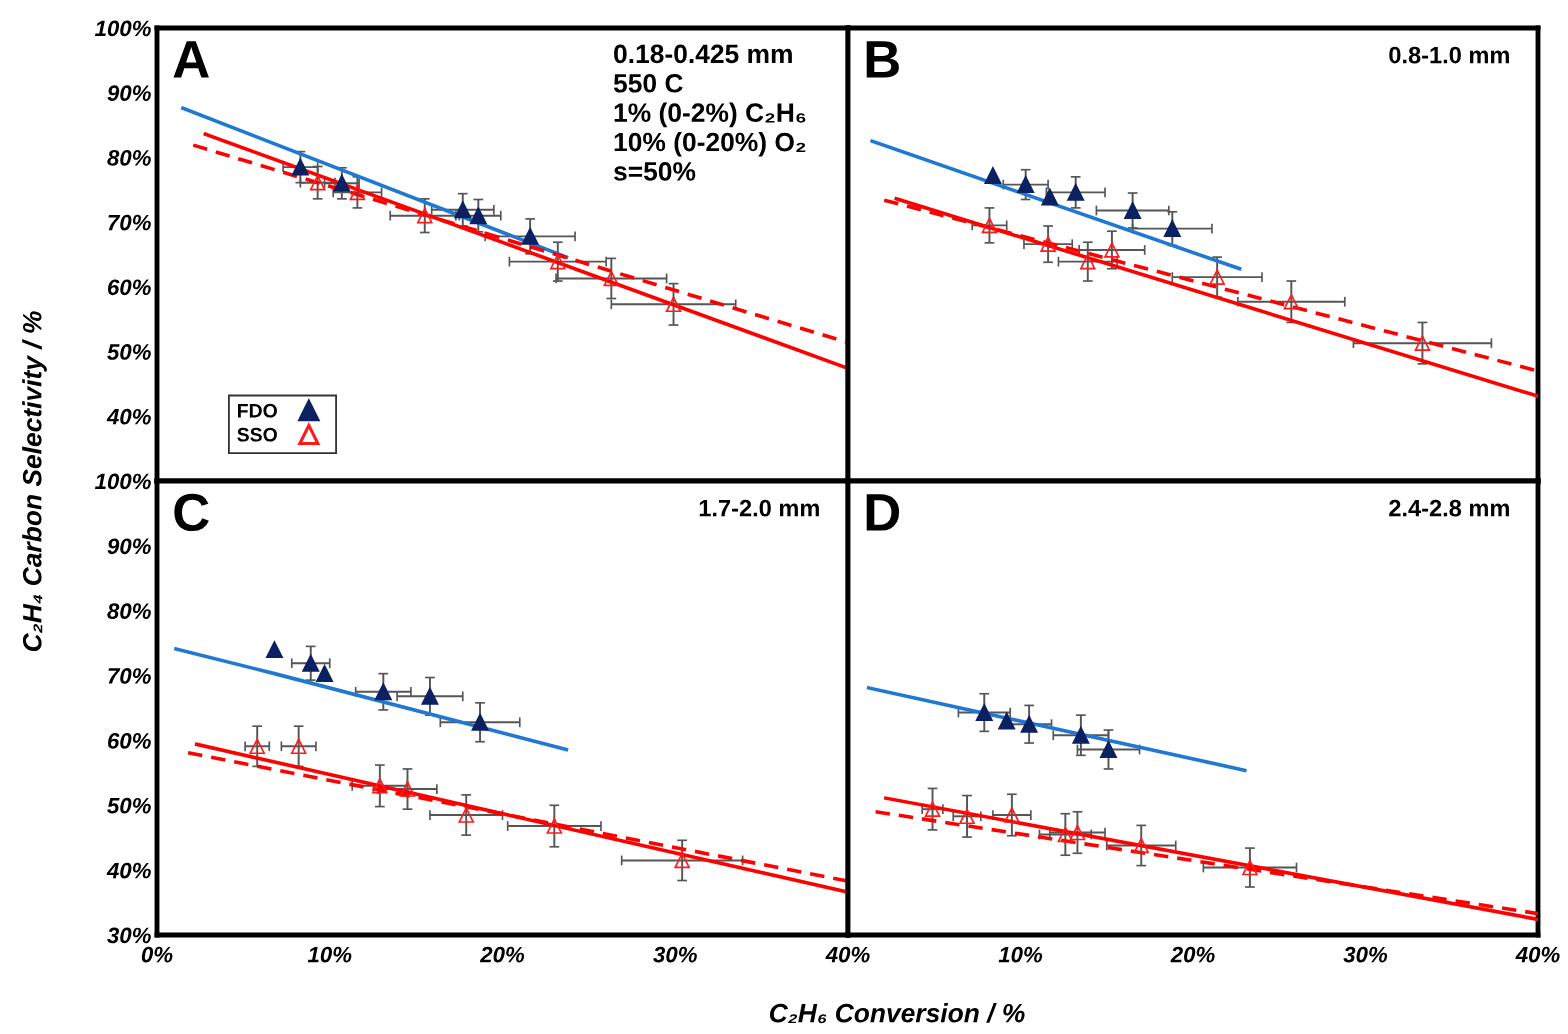 This screenshot has height=1034, width=1568. What do you see at coordinates (882, 59) in the screenshot?
I see `annotation: B` at bounding box center [882, 59].